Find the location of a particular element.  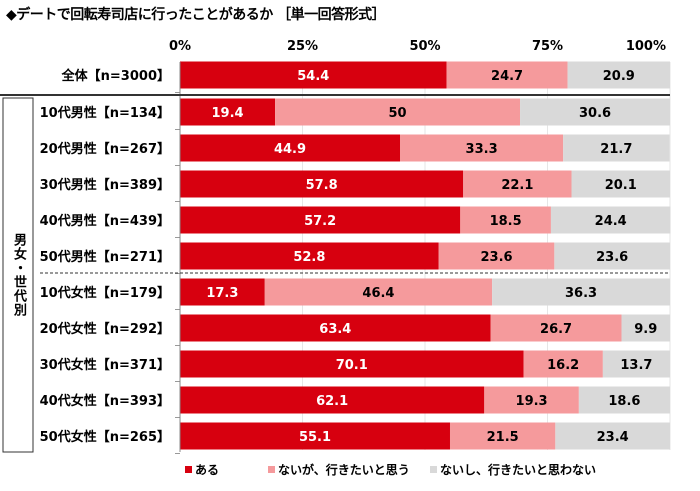

data-label: 62.1 is located at coordinates (332, 401).